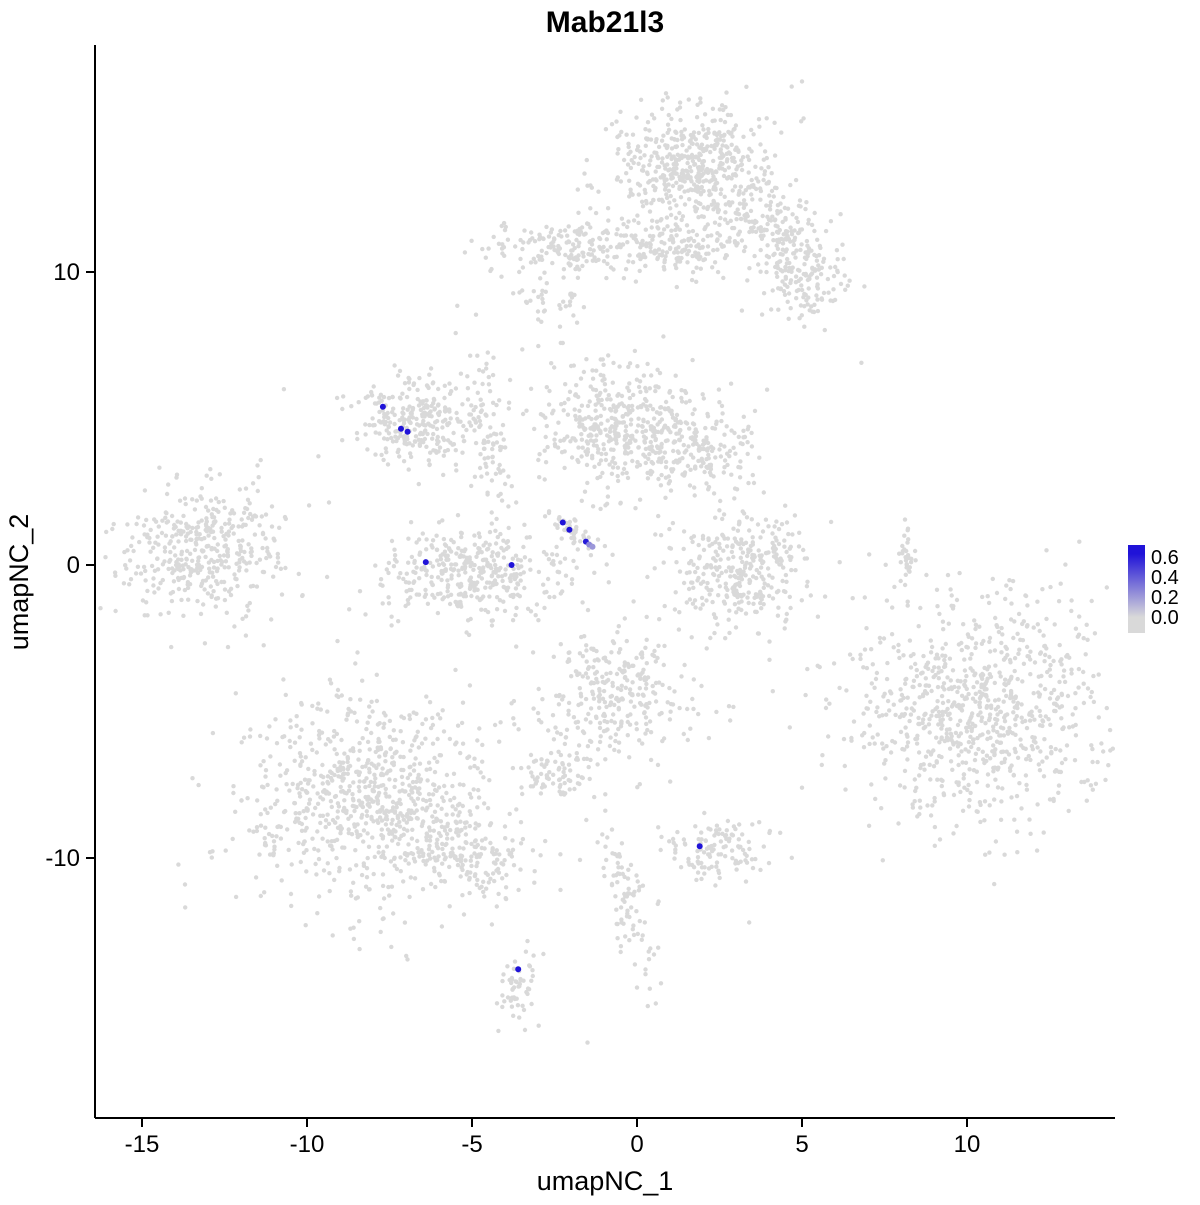 Image resolution: width=1200 pixels, height=1205 pixels. Describe the element at coordinates (636, 1144) in the screenshot. I see `x-tick-label: 0` at that location.